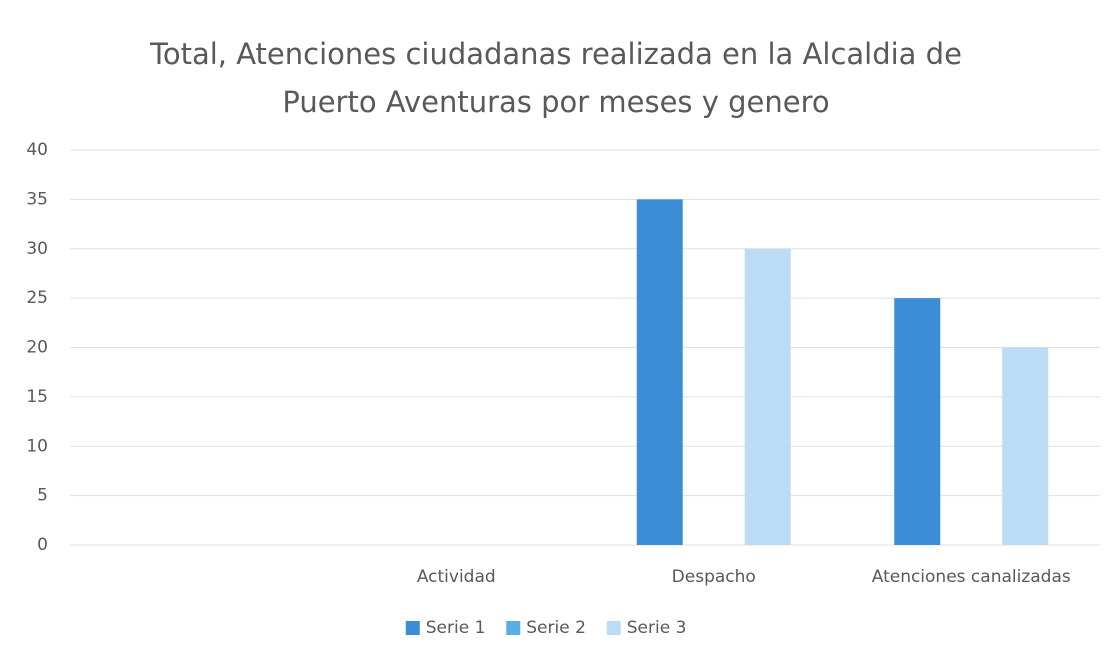  I want to click on y-tick-label: 0, so click(42, 545).